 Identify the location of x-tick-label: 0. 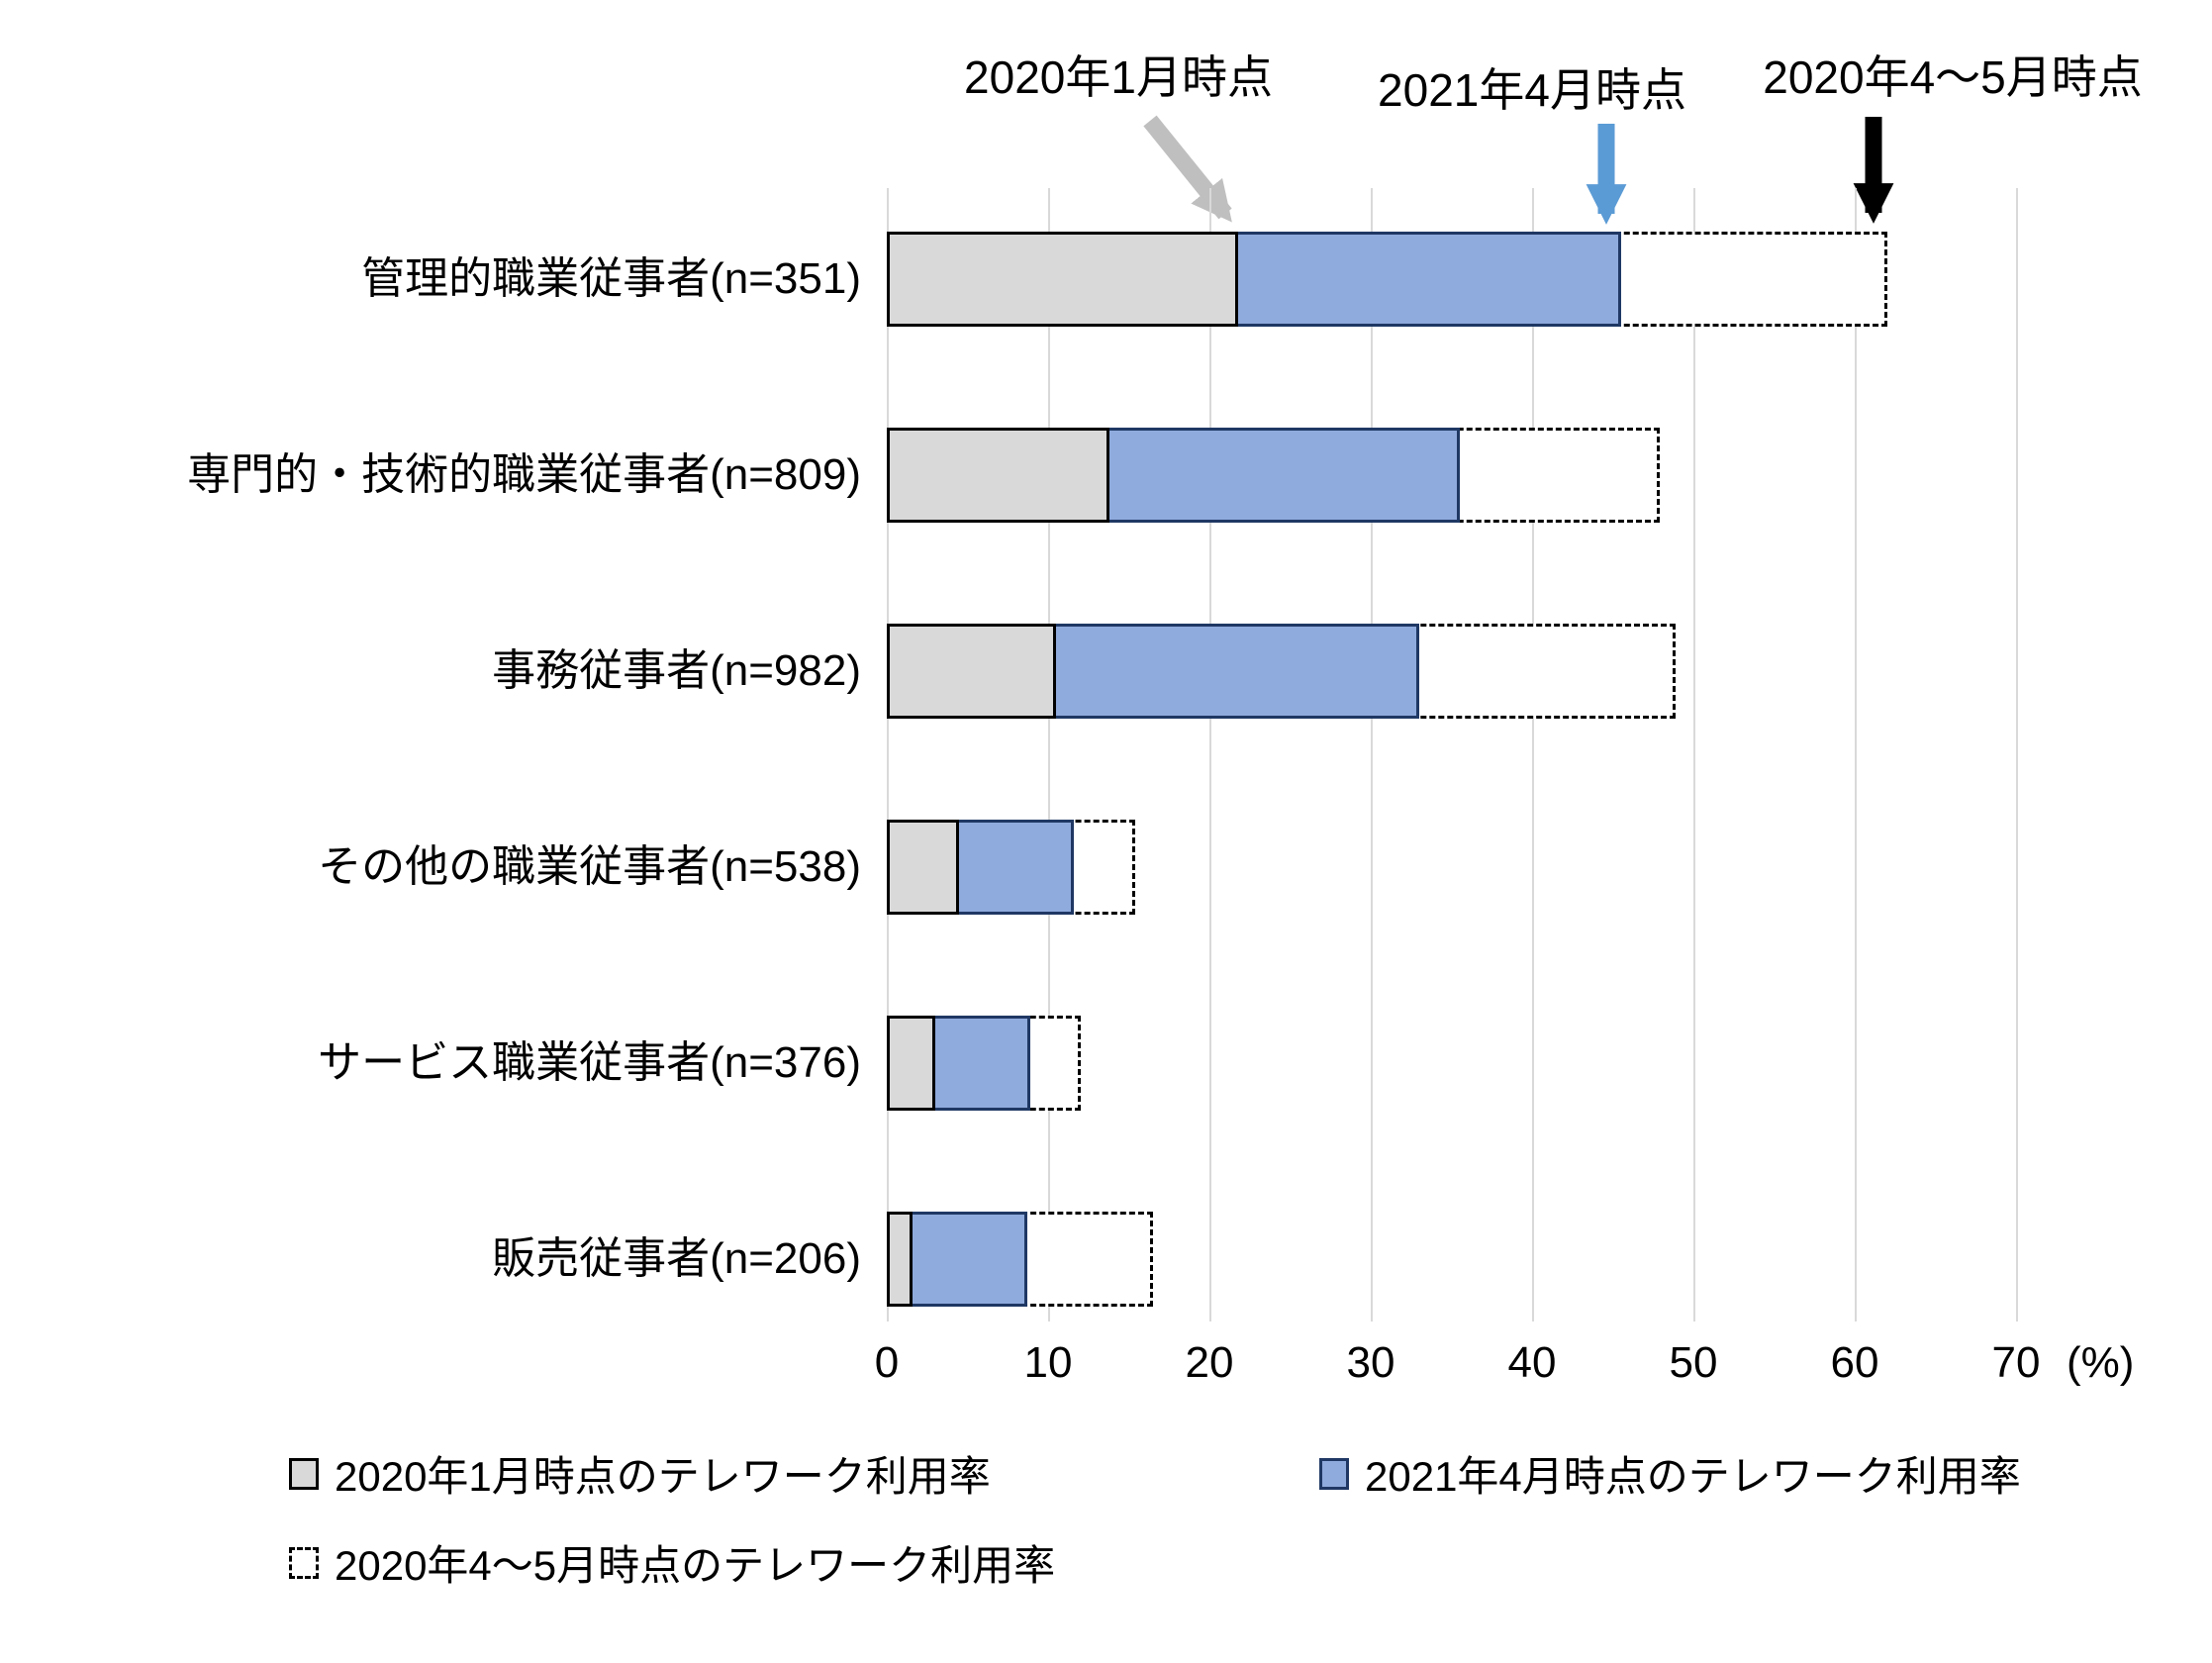
(887, 1362).